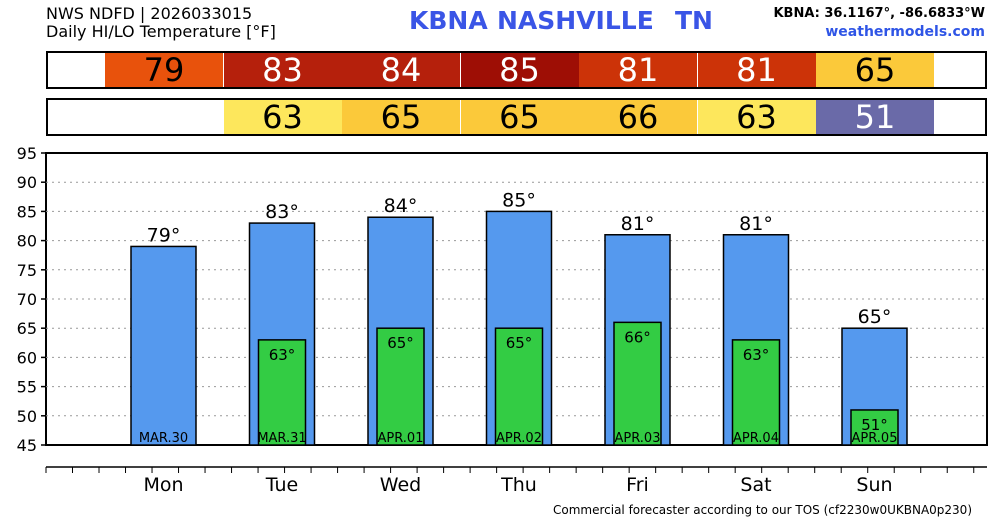 This screenshot has width=1000, height=520. What do you see at coordinates (875, 117) in the screenshot?
I see `low-temp-cell: 51` at bounding box center [875, 117].